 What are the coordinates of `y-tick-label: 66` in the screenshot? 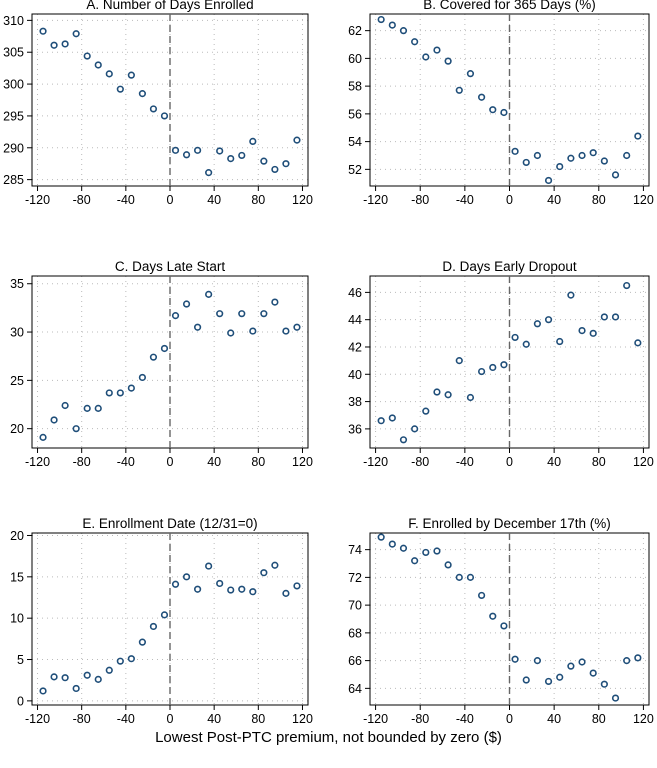 It's located at (355, 661).